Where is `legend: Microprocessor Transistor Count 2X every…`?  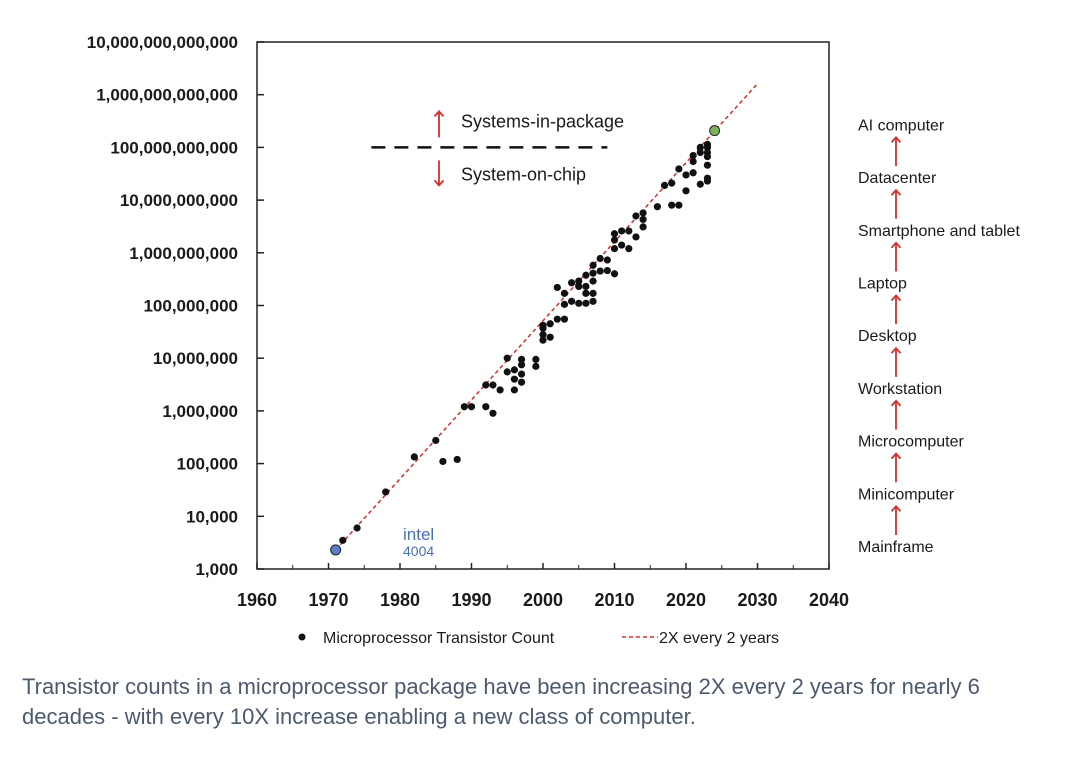
legend: Microprocessor Transistor Count 2X every… is located at coordinates (538, 638).